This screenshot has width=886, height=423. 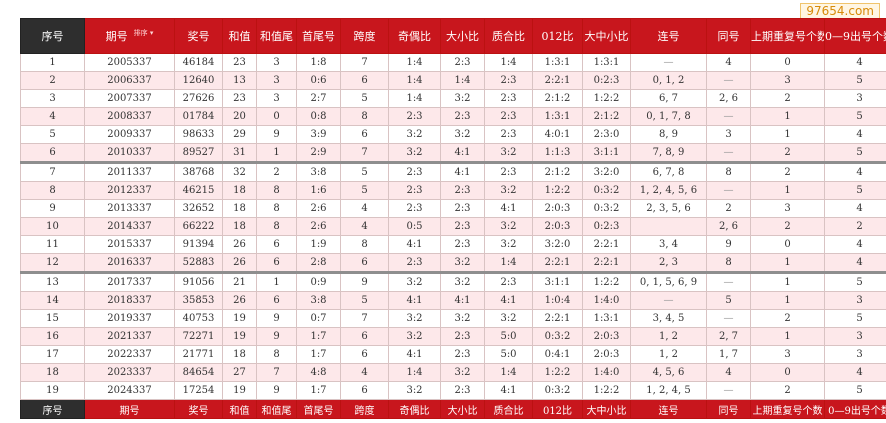 I want to click on cell-mod012: 4:0:1, so click(x=557, y=134).